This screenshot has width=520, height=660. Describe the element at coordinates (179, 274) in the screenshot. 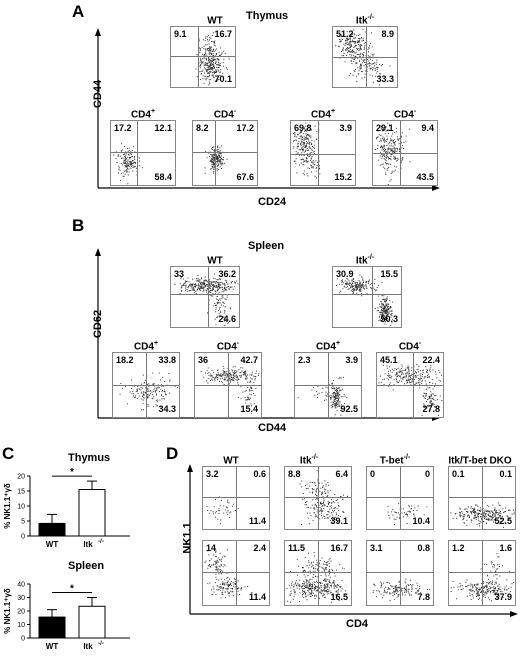

I see `quadrant-upper-left-value: 33` at that location.